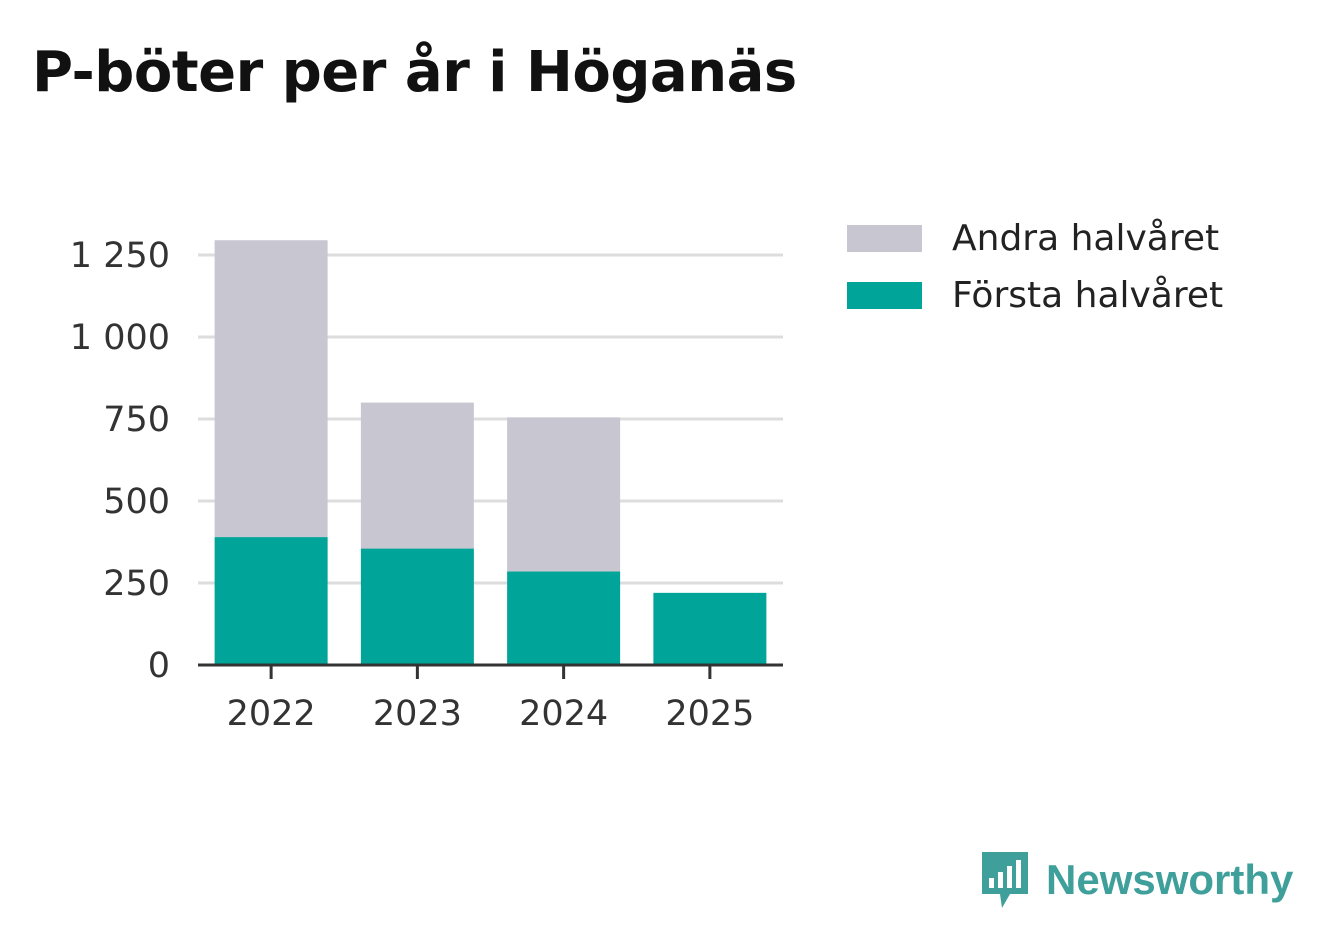 Image resolution: width=1322 pixels, height=939 pixels. I want to click on newsworthy-logo-icon, so click(1005, 880).